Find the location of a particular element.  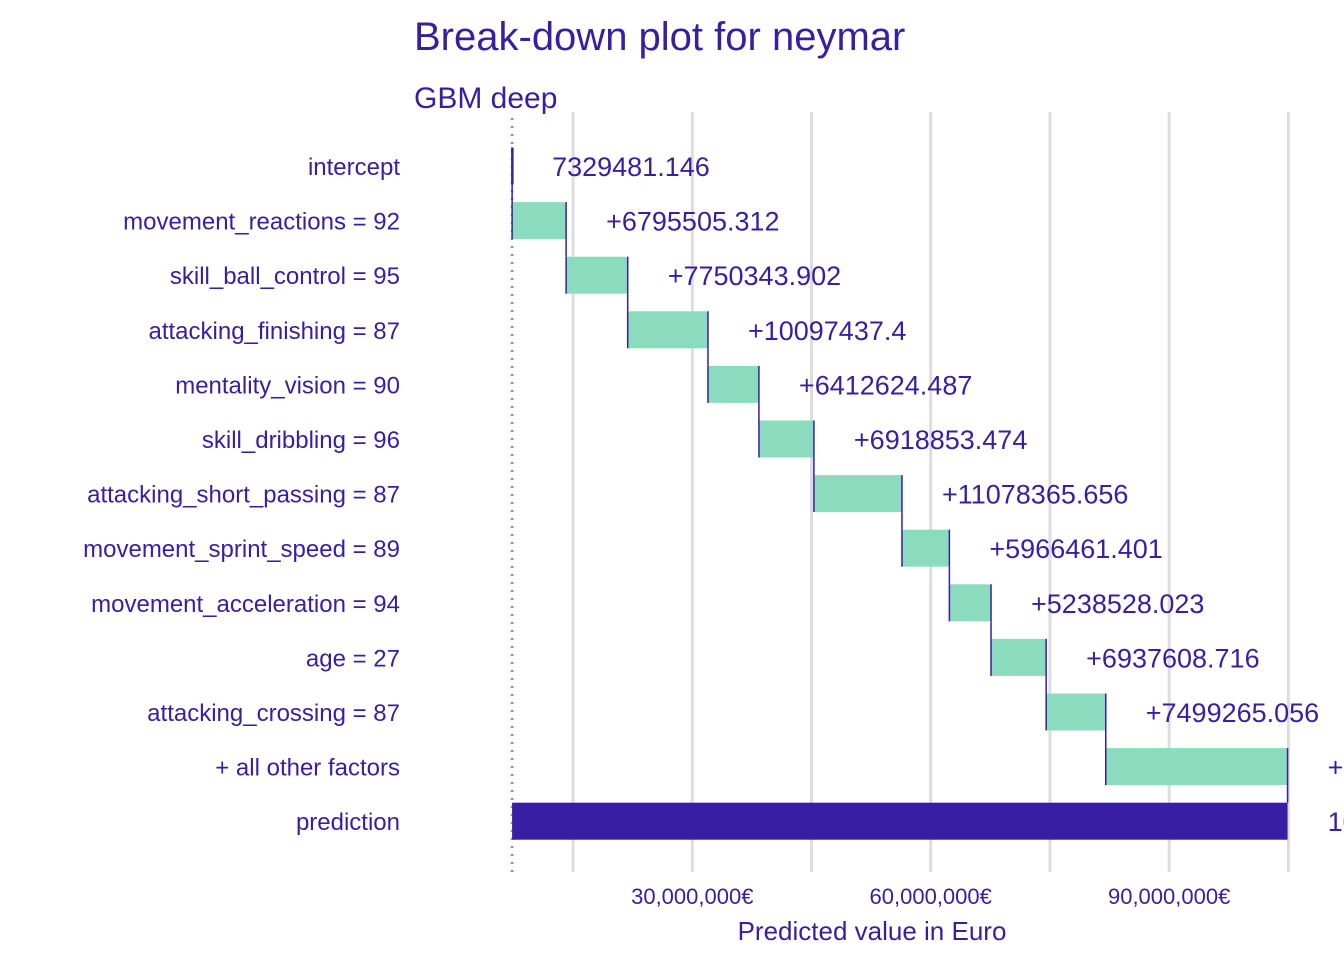

value-label: +6795505.312 is located at coordinates (692, 222).